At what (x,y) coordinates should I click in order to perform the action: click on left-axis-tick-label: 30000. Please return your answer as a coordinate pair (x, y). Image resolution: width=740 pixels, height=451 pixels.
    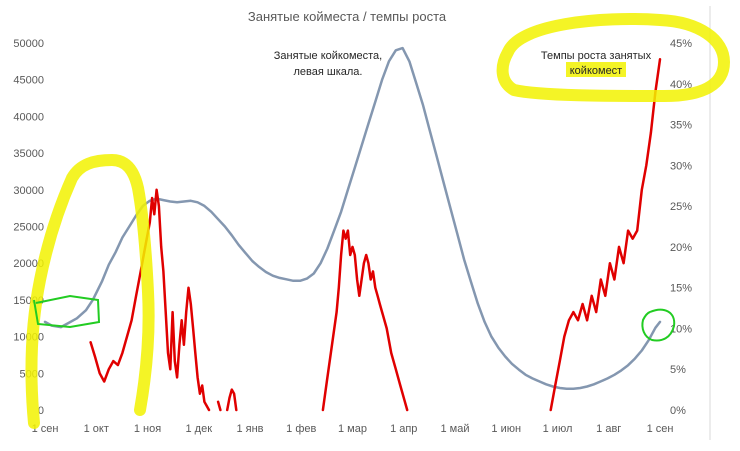
    Looking at the image, I should click on (28, 191).